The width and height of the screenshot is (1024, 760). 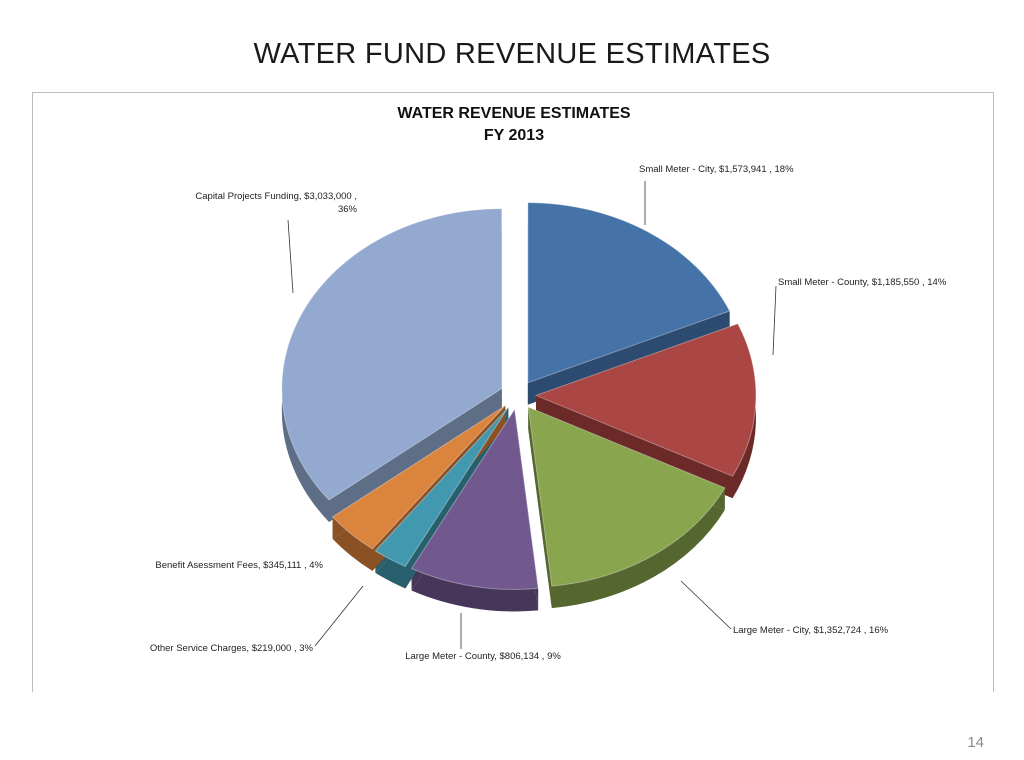 I want to click on page-number: 14, so click(x=975, y=742).